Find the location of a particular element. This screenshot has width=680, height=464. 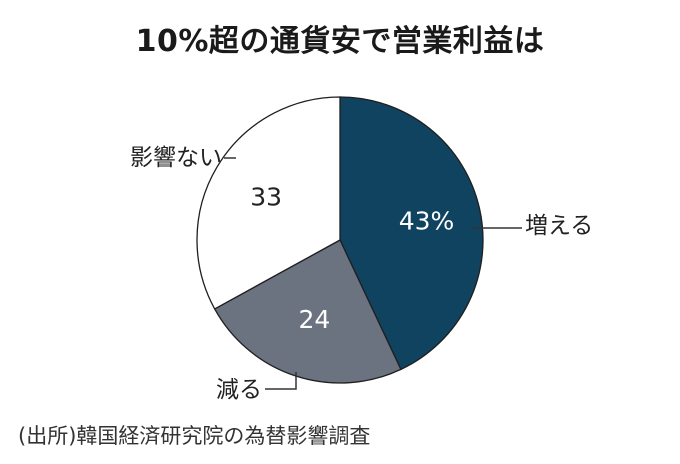

slice-value-label-1: 43% is located at coordinates (427, 221).